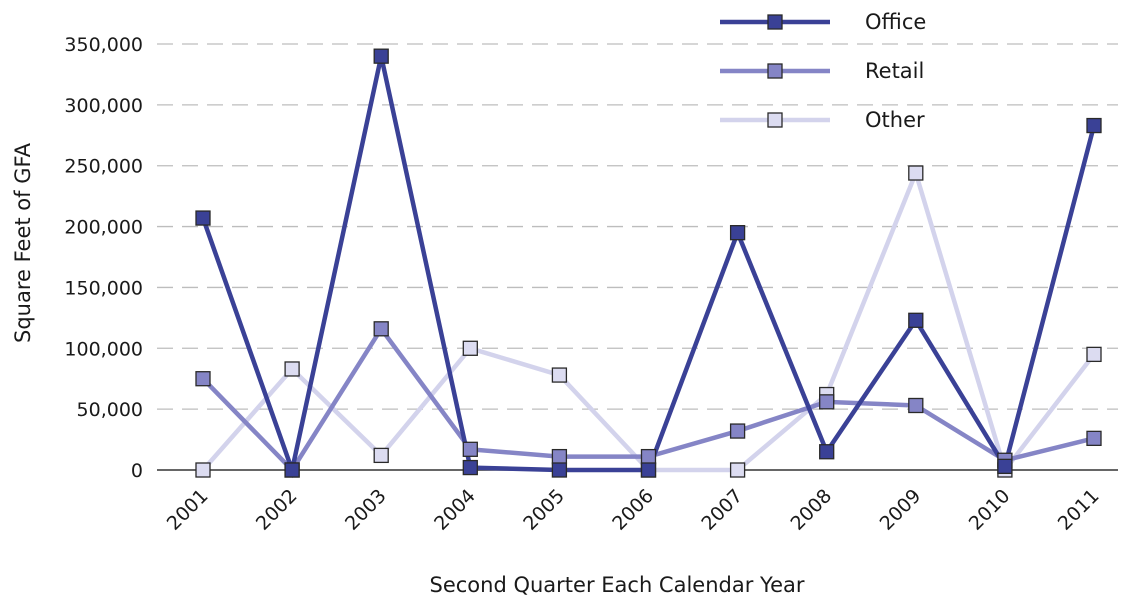 Image resolution: width=1140 pixels, height=603 pixels. Describe the element at coordinates (277, 510) in the screenshot. I see `x-tick-label: 2002` at that location.